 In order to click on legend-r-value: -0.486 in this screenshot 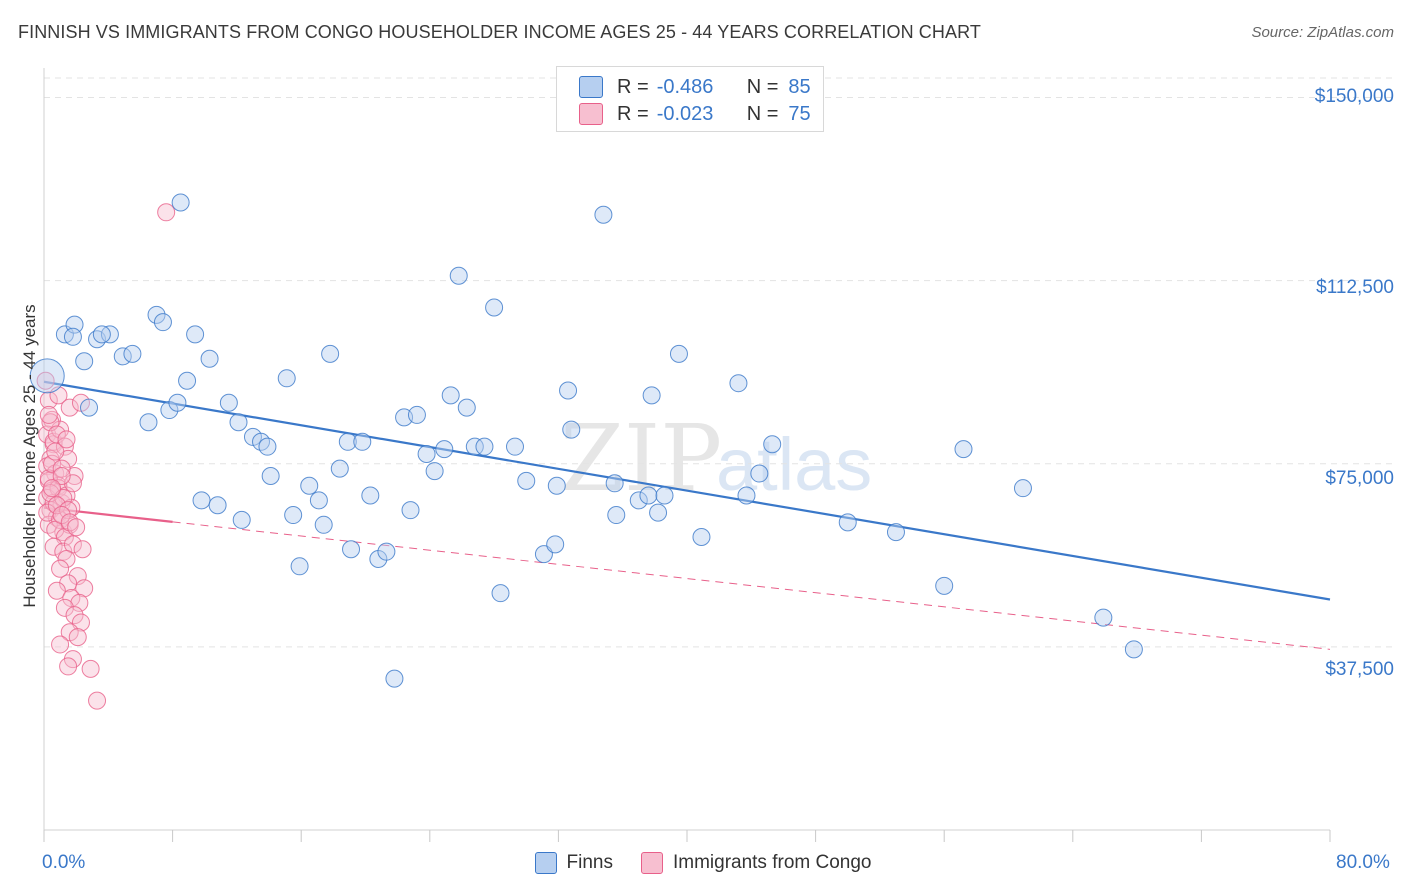, I will do `click(685, 86)`.